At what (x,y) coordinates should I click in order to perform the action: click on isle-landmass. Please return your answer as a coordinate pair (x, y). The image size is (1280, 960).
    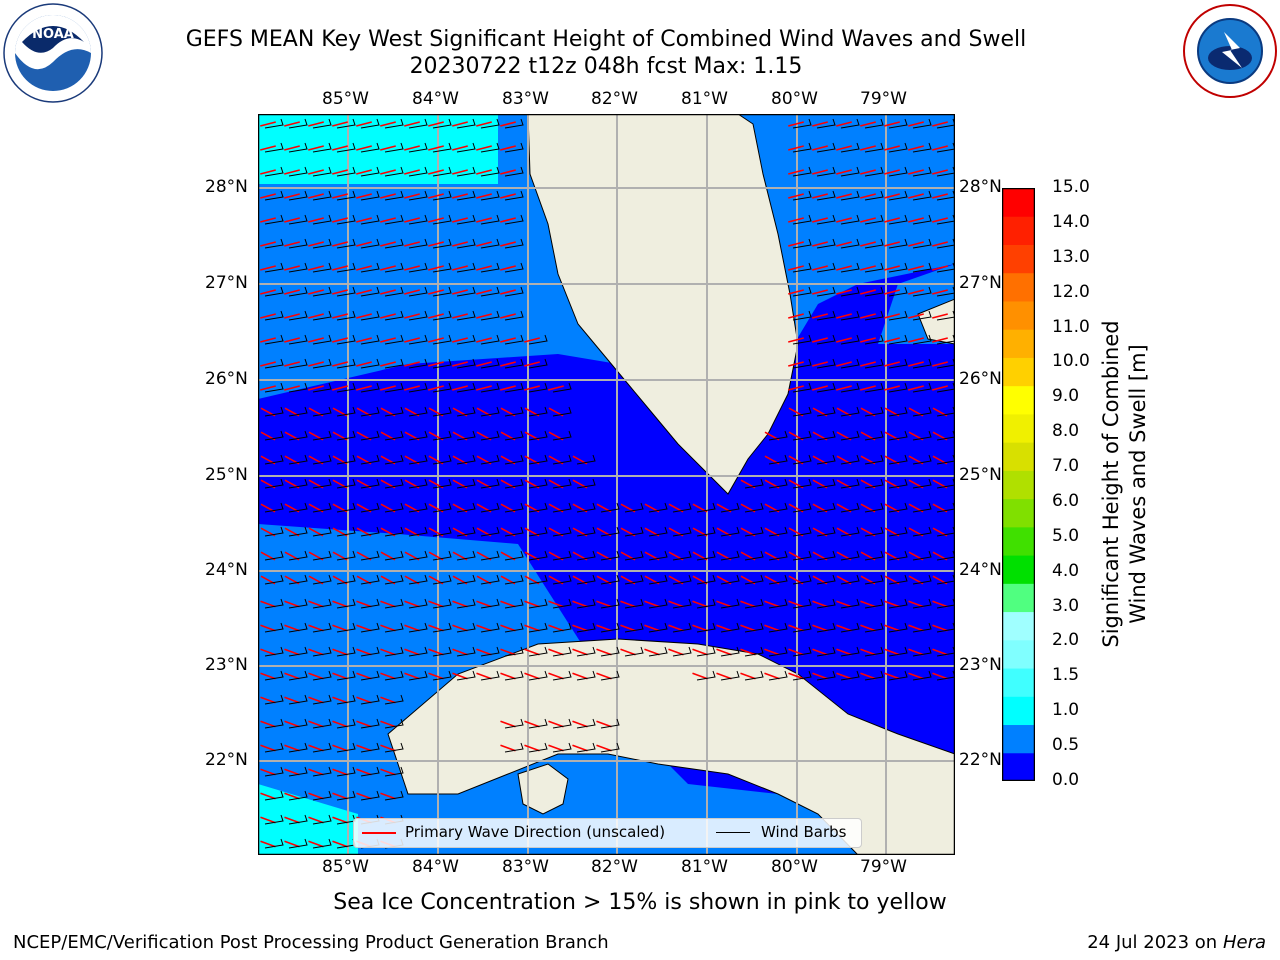
    Looking at the image, I should click on (543, 789).